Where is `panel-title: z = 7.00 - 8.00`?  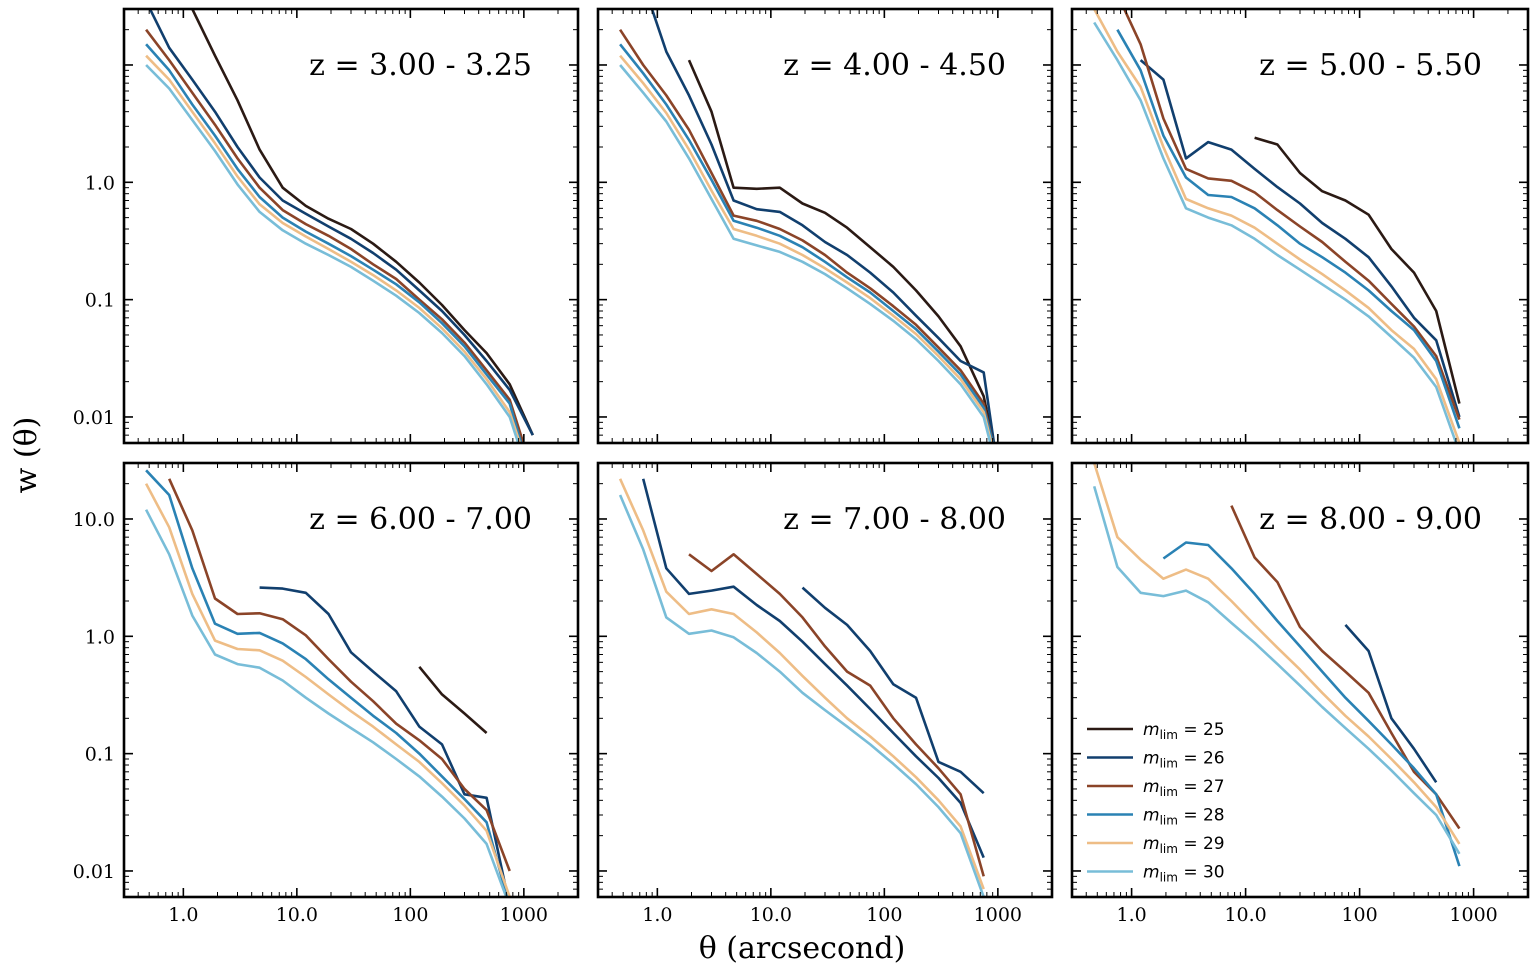
panel-title: z = 7.00 - 8.00 is located at coordinates (894, 519).